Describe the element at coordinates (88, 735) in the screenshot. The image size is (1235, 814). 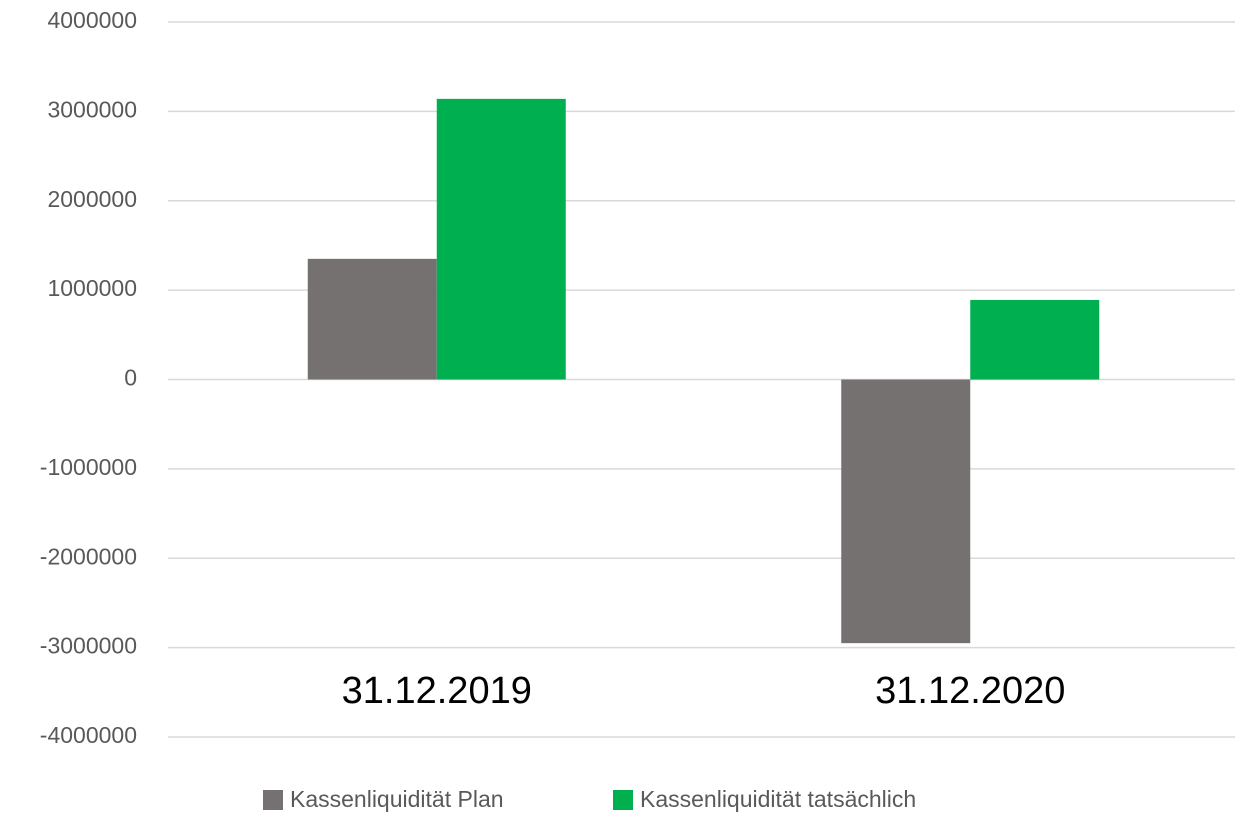
I see `y-tick-label: -4000000` at that location.